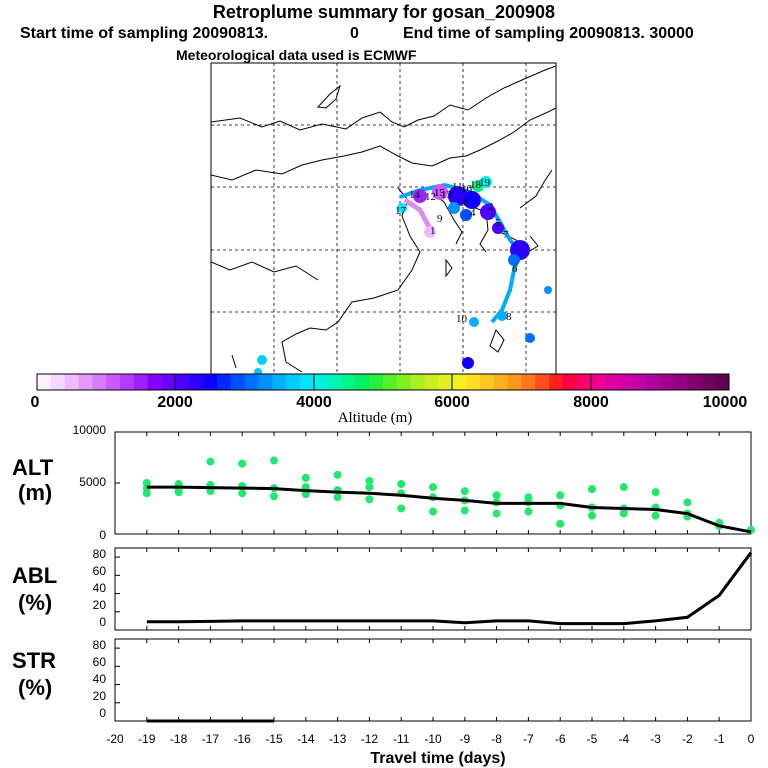  What do you see at coordinates (655, 739) in the screenshot?
I see `x-tick-label: -3` at bounding box center [655, 739].